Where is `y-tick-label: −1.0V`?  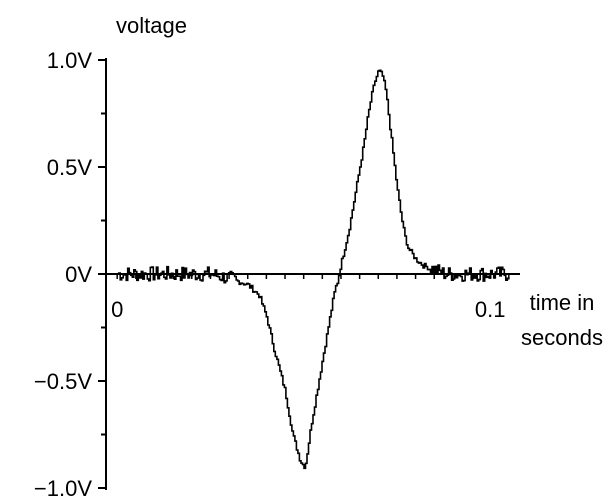
y-tick-label: −1.0V is located at coordinates (63, 488).